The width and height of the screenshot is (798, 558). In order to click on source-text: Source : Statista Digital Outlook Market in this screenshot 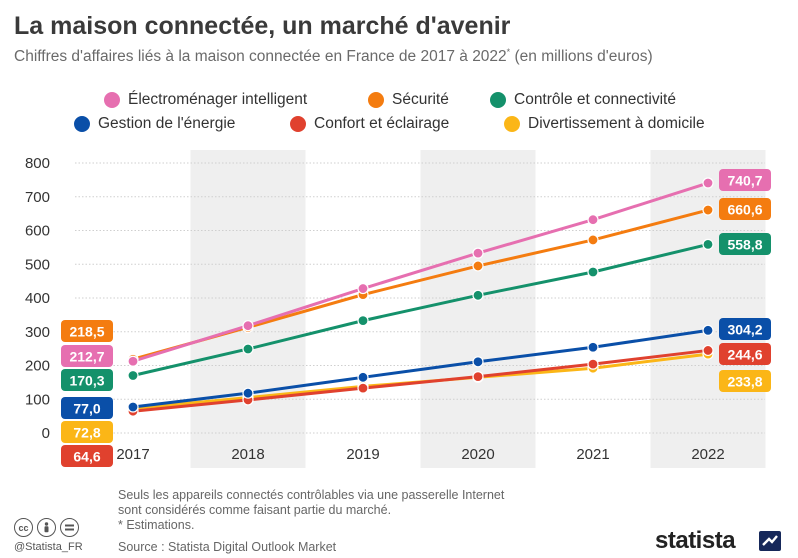, I will do `click(227, 547)`.